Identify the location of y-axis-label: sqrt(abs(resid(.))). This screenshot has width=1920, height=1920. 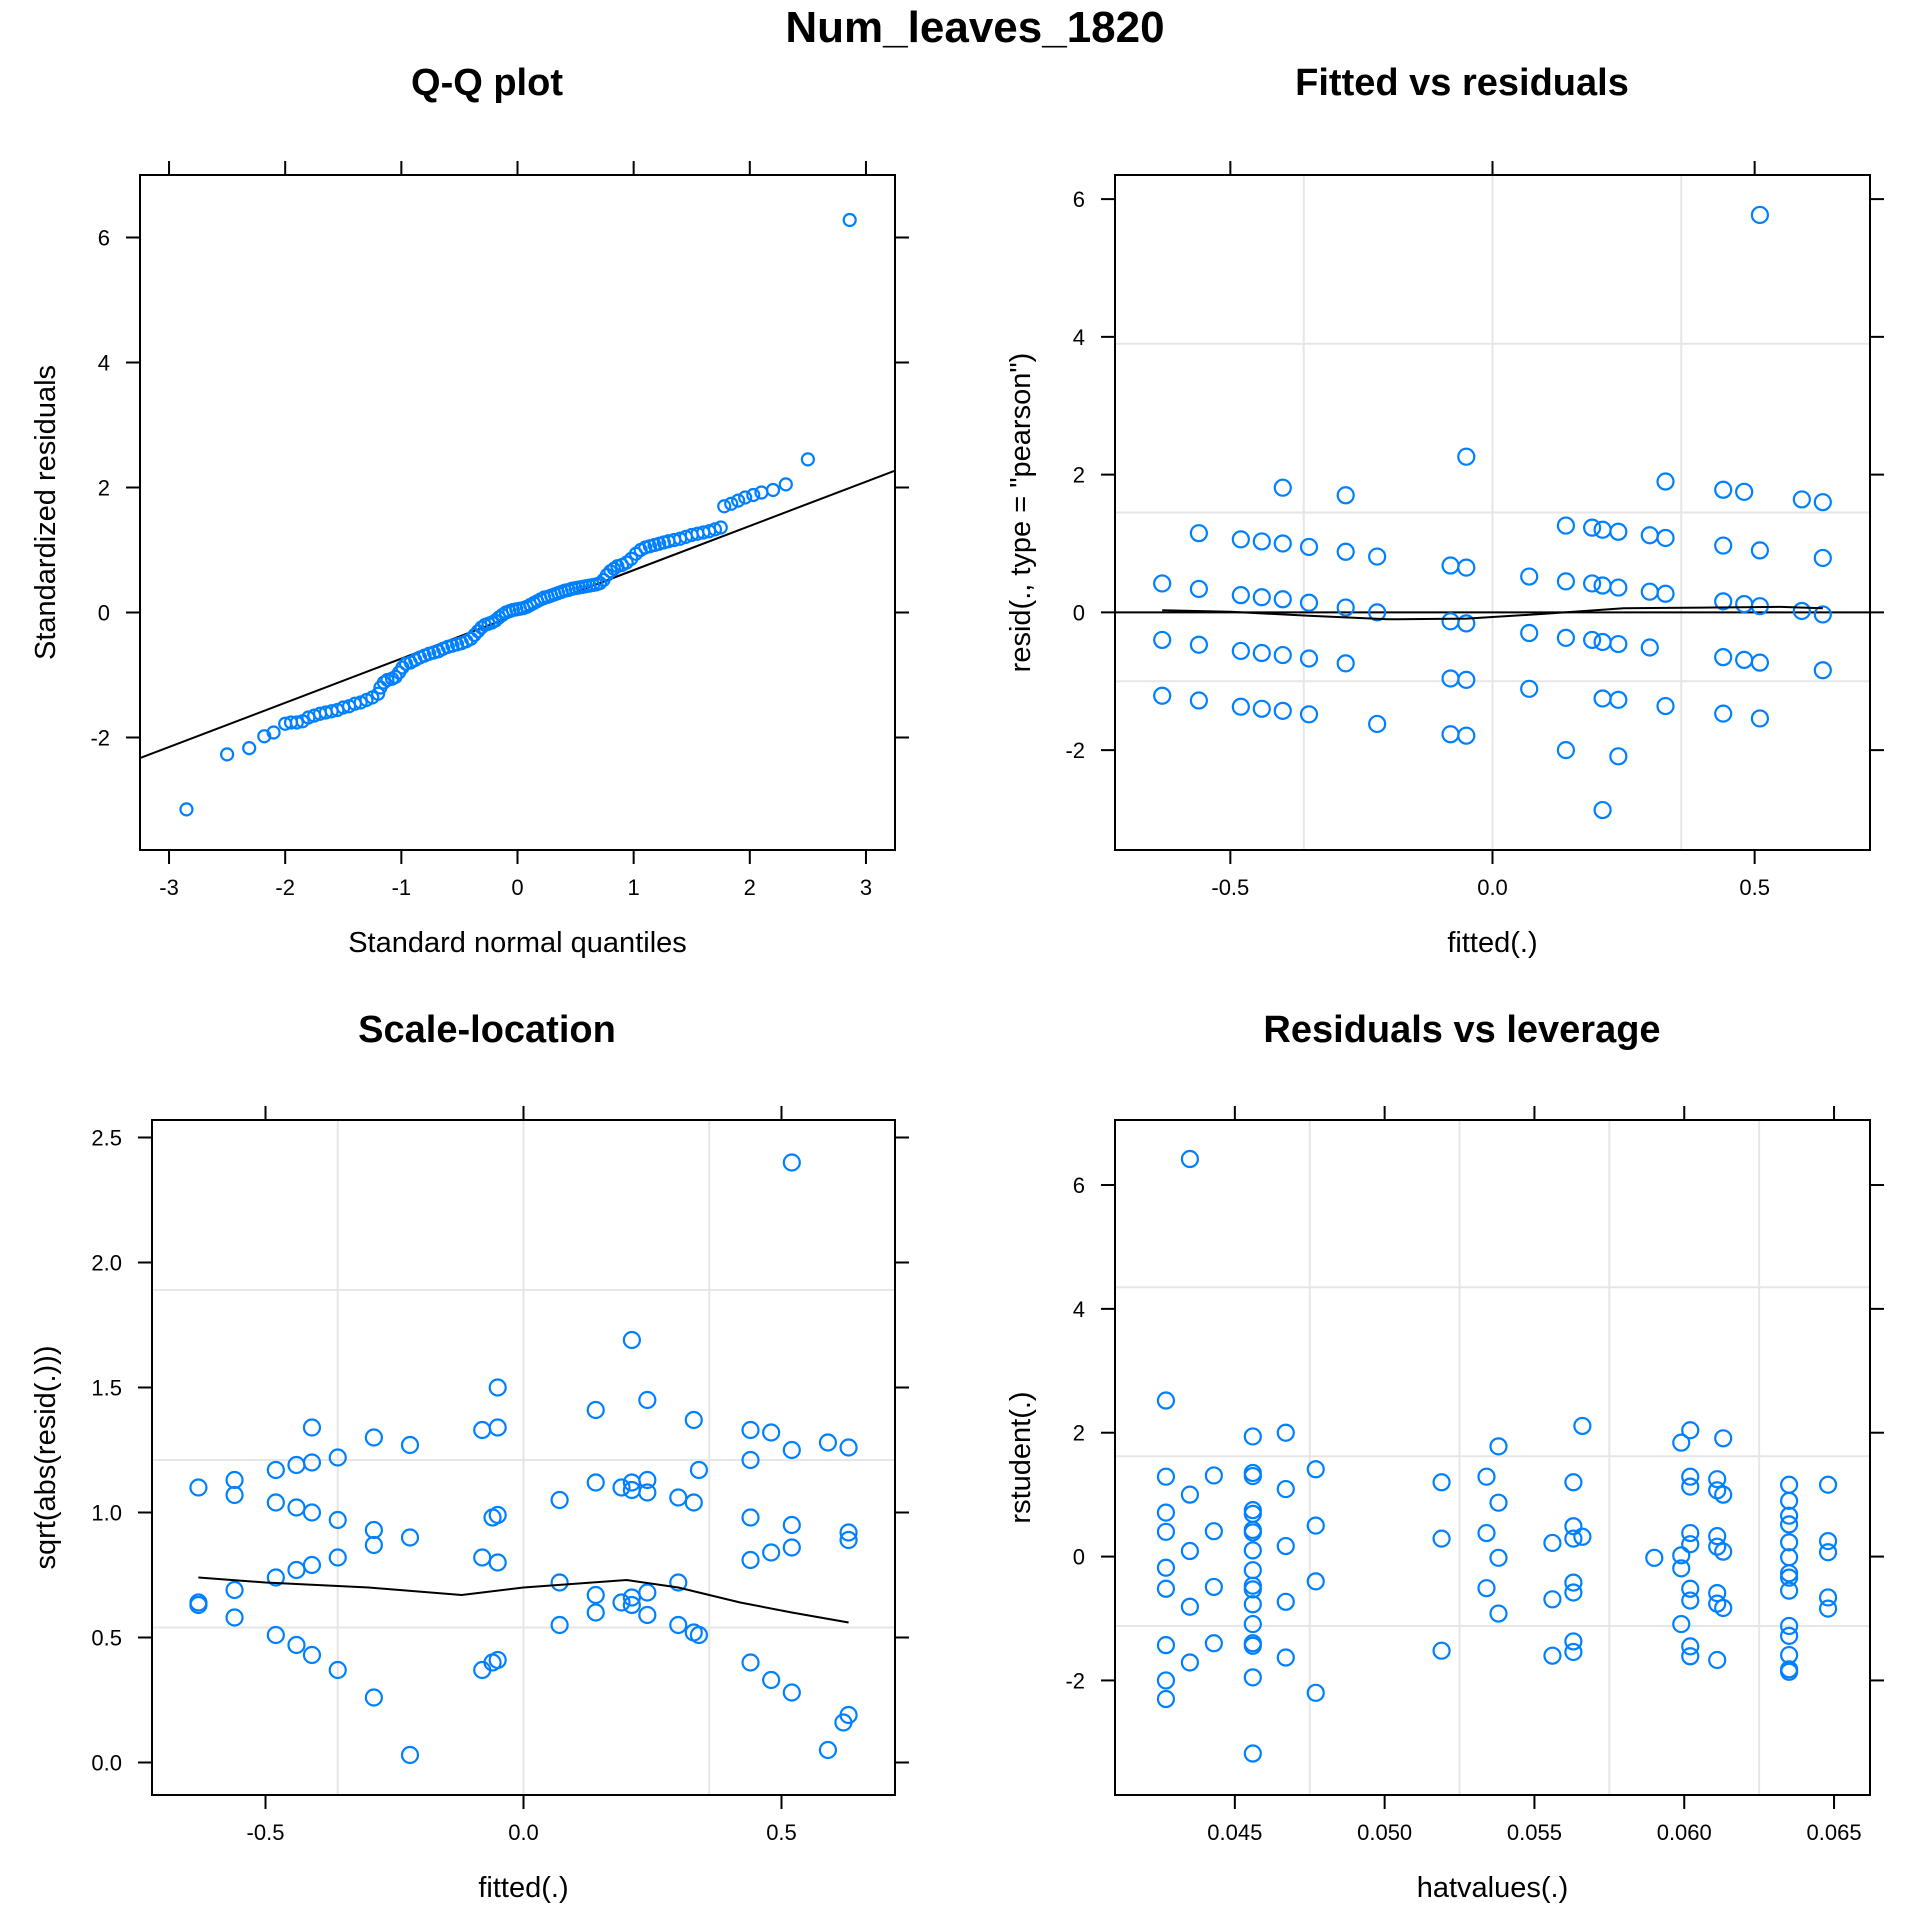
(46, 1458).